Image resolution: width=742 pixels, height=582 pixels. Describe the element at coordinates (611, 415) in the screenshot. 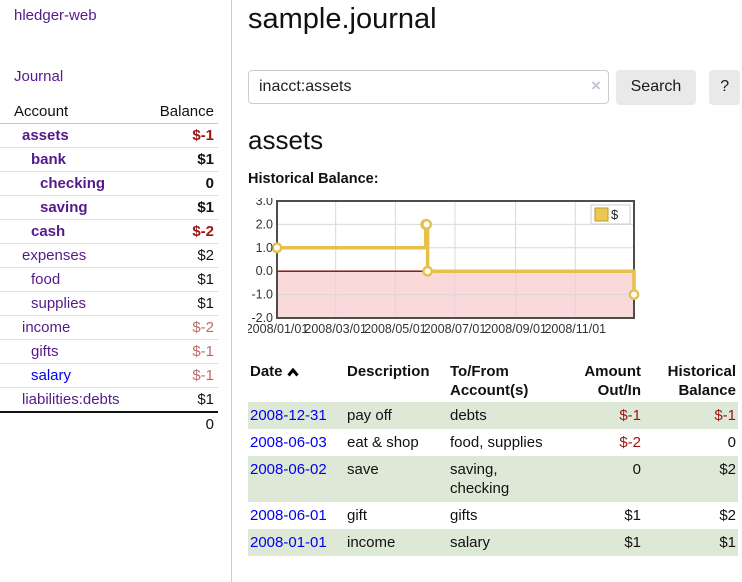

I see `transaction-amount: $-1` at that location.